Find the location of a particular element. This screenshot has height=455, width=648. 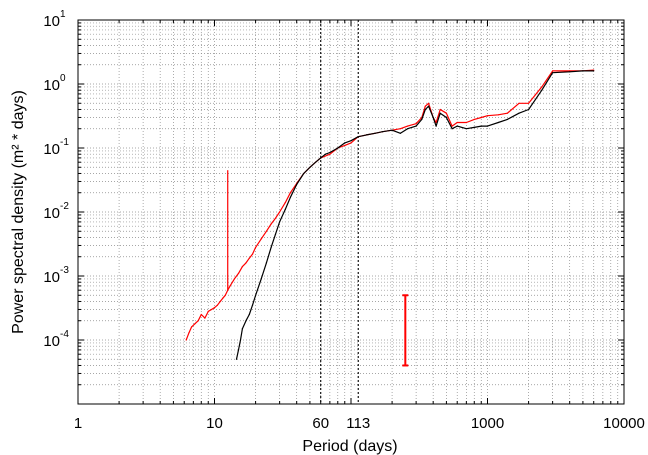

x-tick-labels: 1 10 60 113 1000 10000 is located at coordinates (359, 423).